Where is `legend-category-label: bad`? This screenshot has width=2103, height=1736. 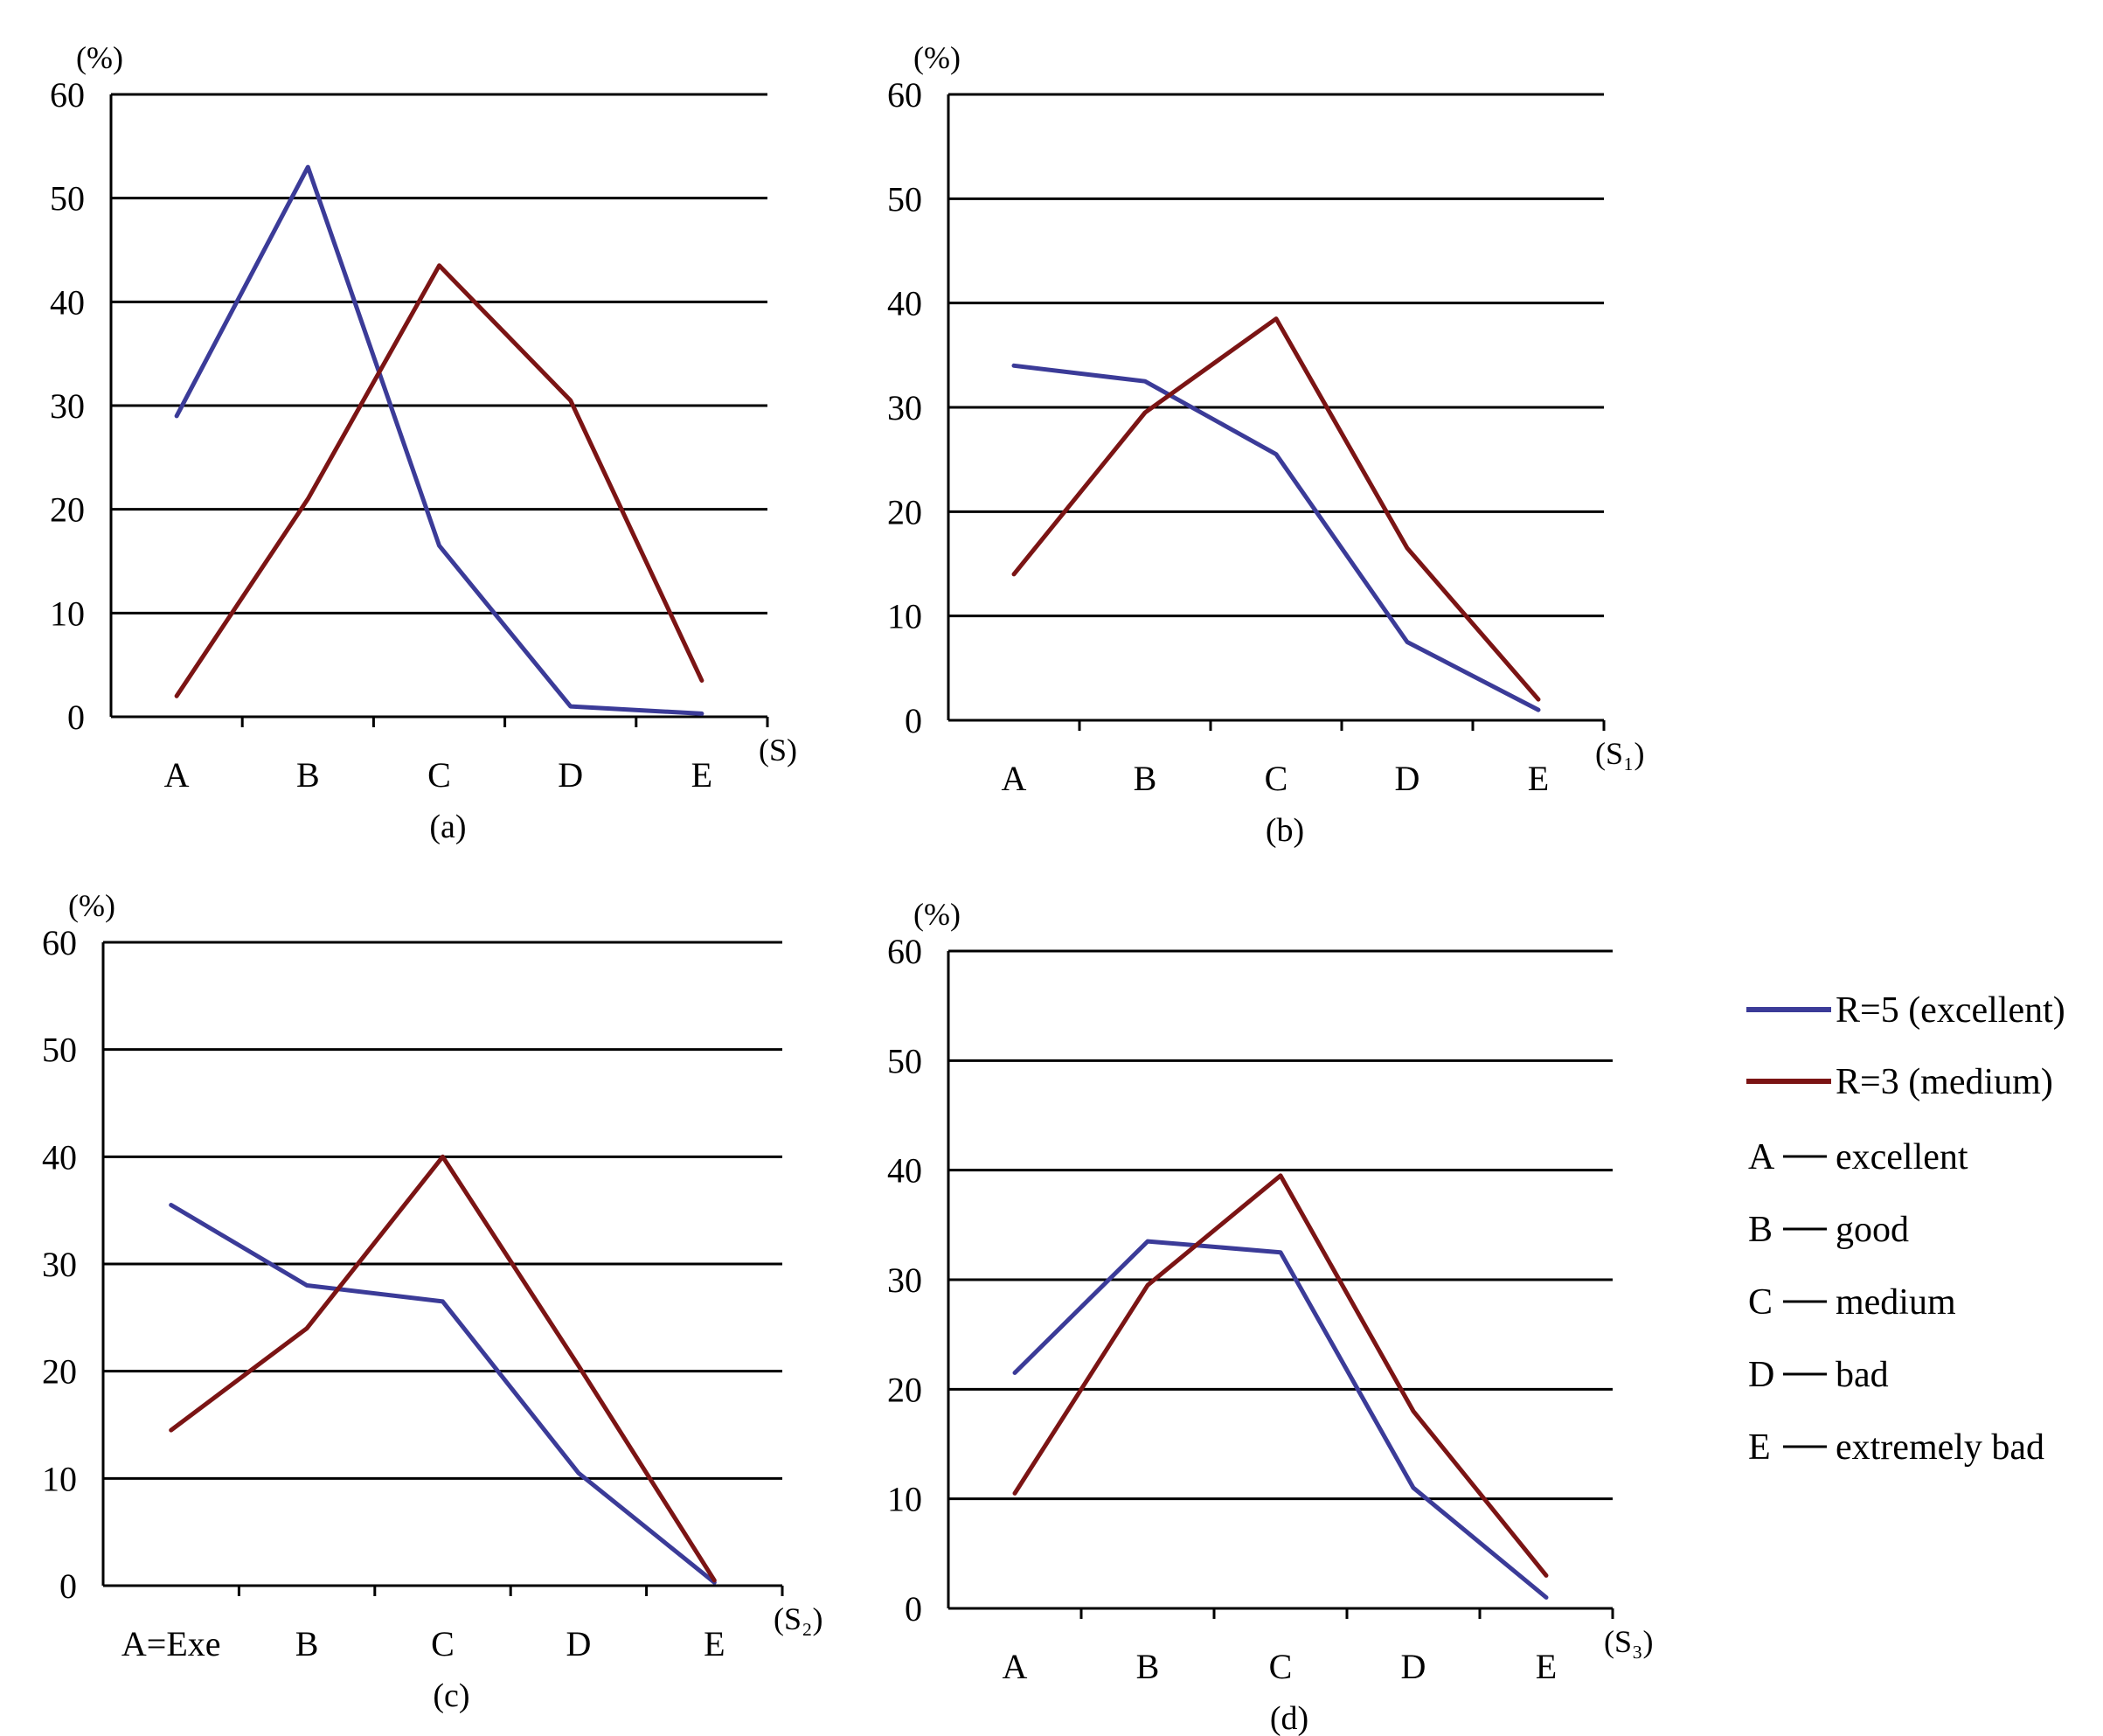
legend-category-label: bad is located at coordinates (1862, 1375).